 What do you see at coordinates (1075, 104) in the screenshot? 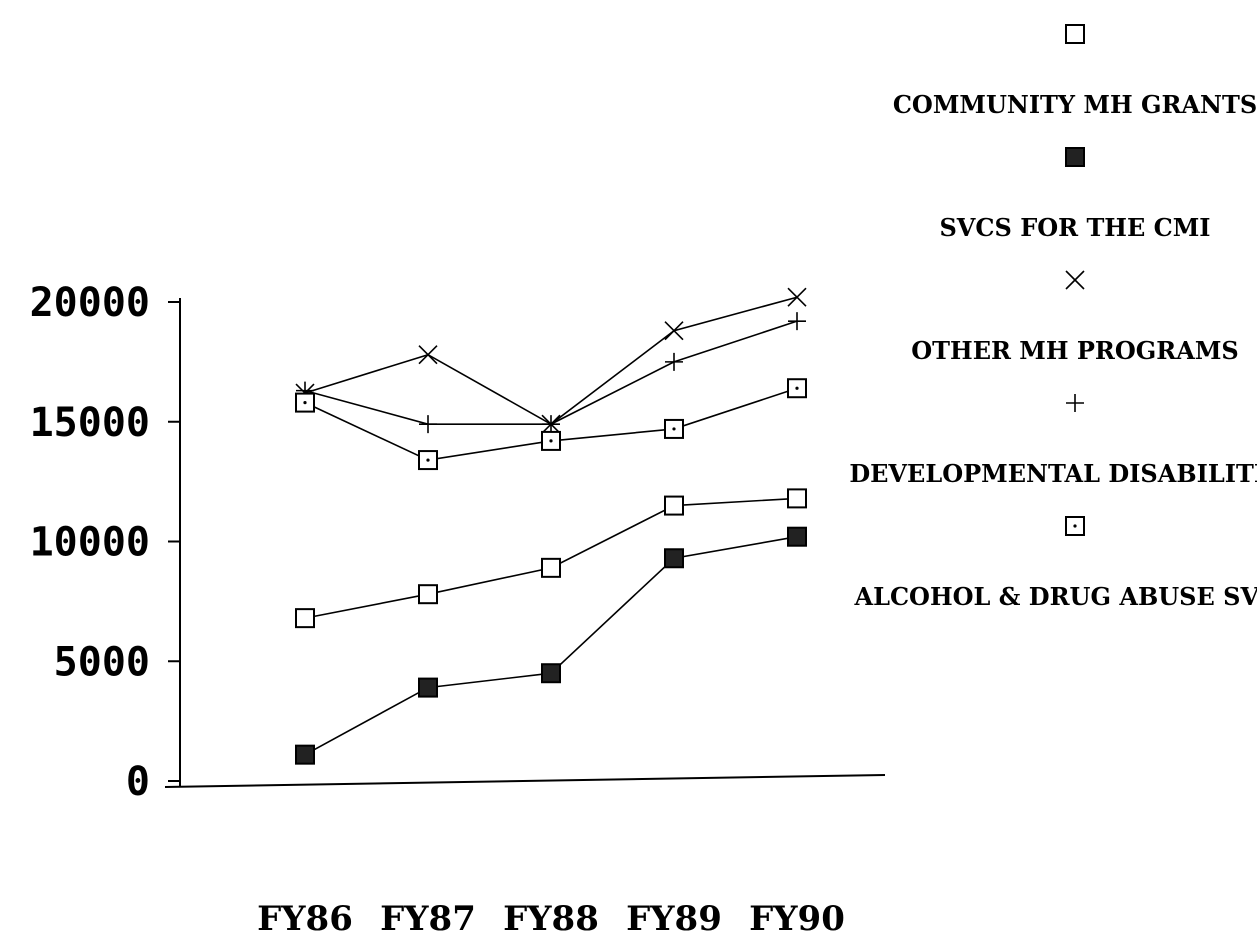
I see `legend-label: COMMUNITY MH GRANTS` at bounding box center [1075, 104].